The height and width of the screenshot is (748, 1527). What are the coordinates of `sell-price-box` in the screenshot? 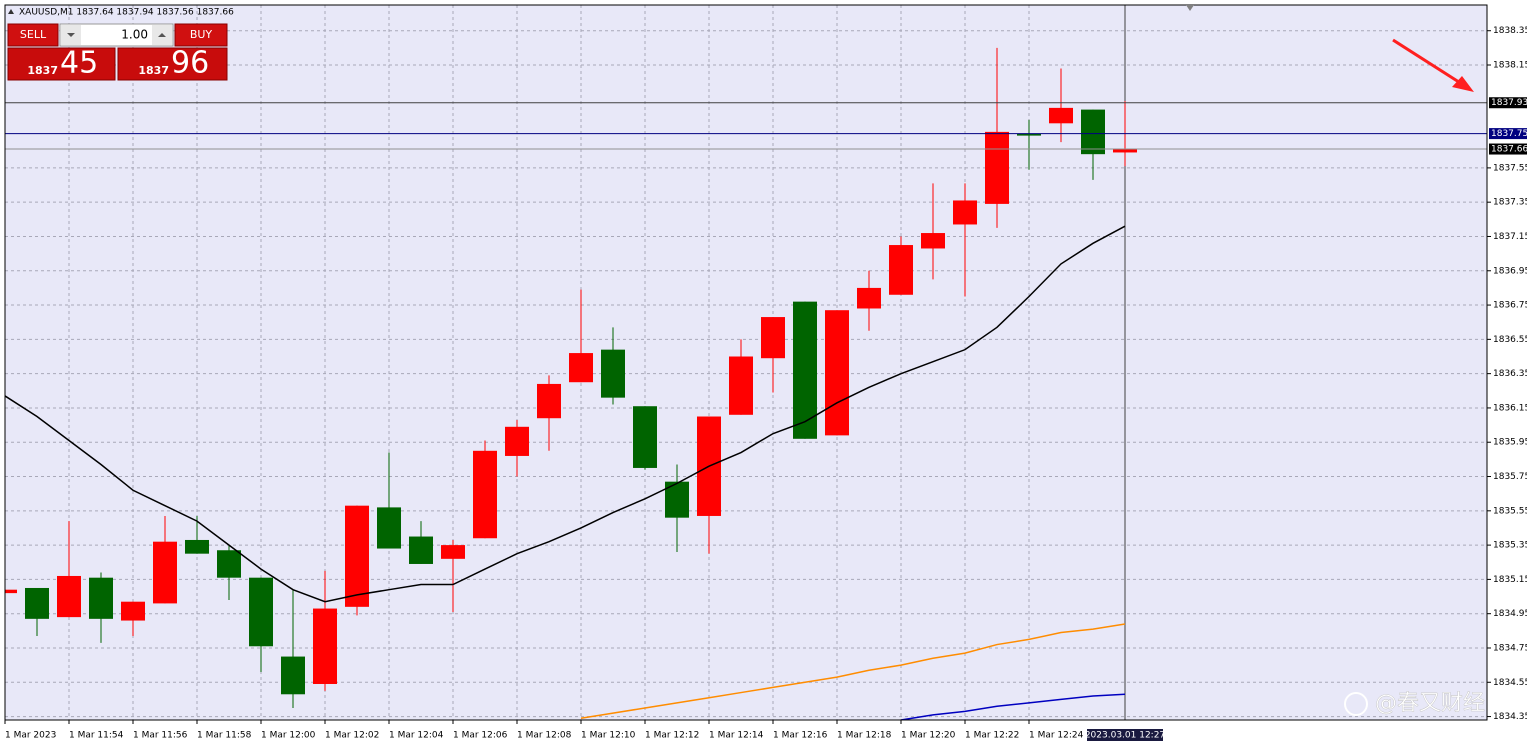 It's located at (61, 64).